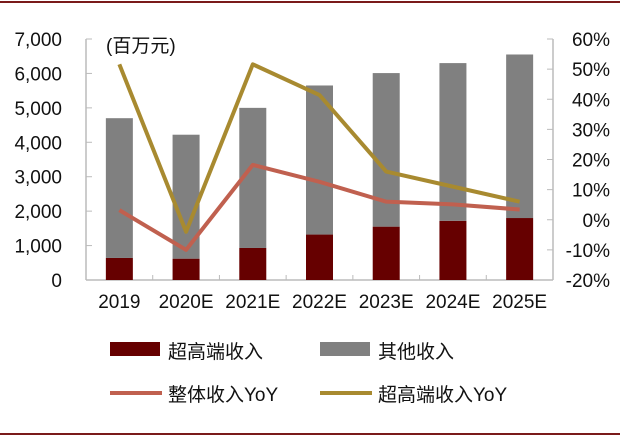 The height and width of the screenshot is (439, 620). I want to click on right-tick-label: 30%, so click(591, 130).